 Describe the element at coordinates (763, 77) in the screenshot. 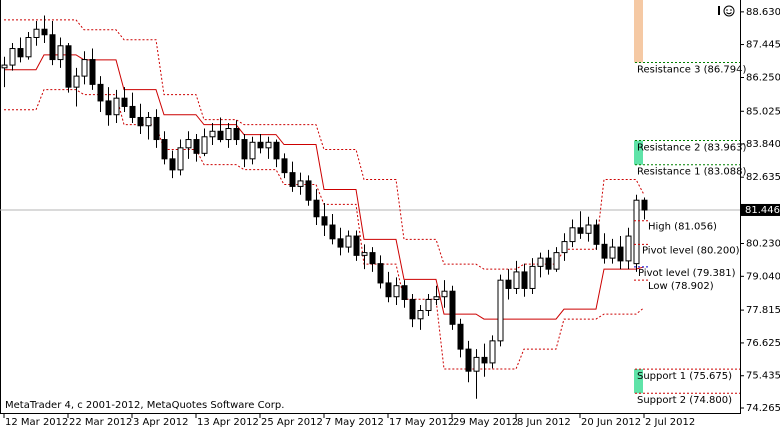

I see `y-tick-label: 86.250` at that location.